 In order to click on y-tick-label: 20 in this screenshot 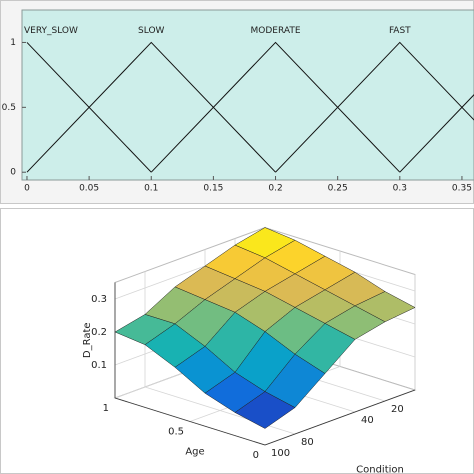, I will do `click(397, 409)`.